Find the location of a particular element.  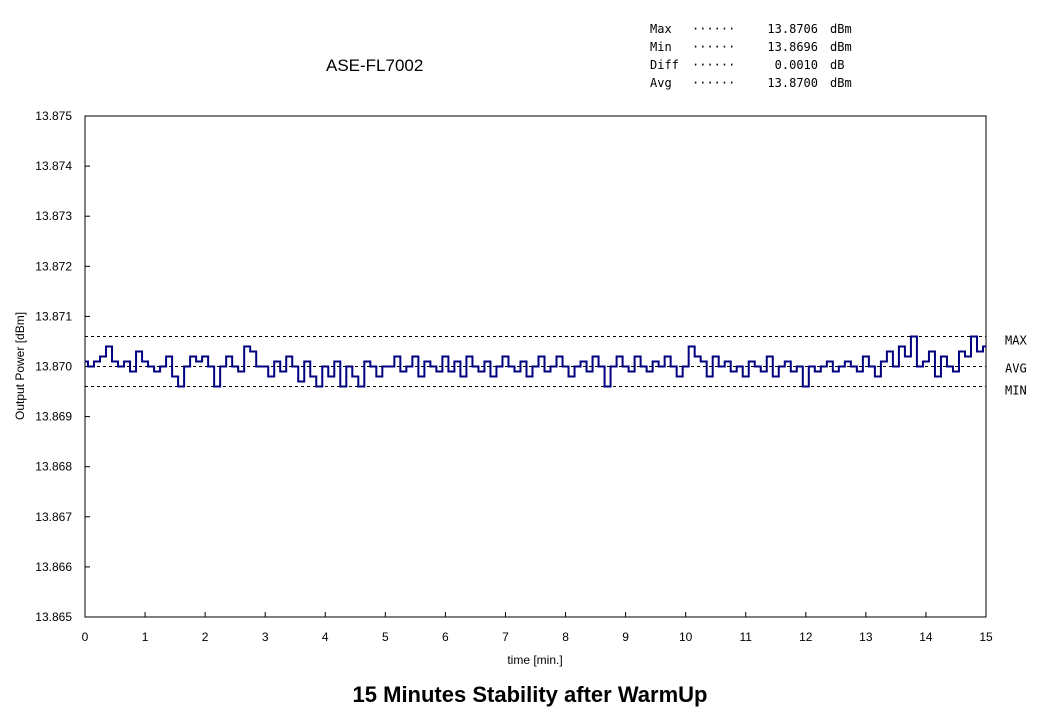

y-tick-label: 13.869 is located at coordinates (53, 417).